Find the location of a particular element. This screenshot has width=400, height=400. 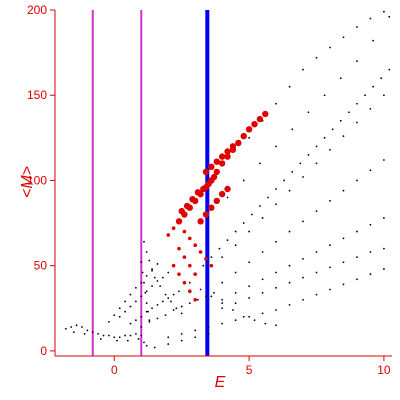

y-tick-label-200: 200 is located at coordinates (37, 10).